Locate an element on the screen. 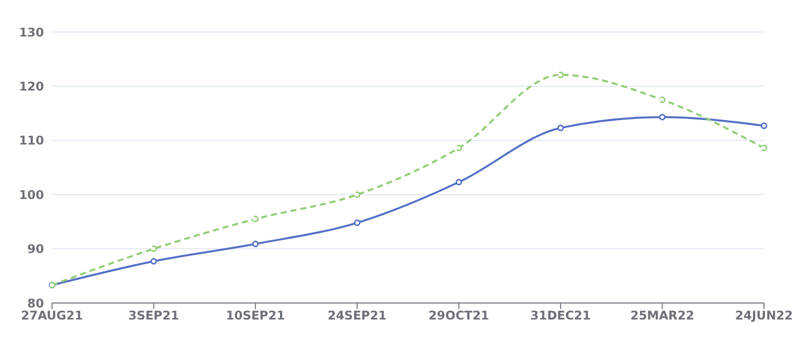 The image size is (808, 341). x-tick-label: 31DEC21 is located at coordinates (560, 315).